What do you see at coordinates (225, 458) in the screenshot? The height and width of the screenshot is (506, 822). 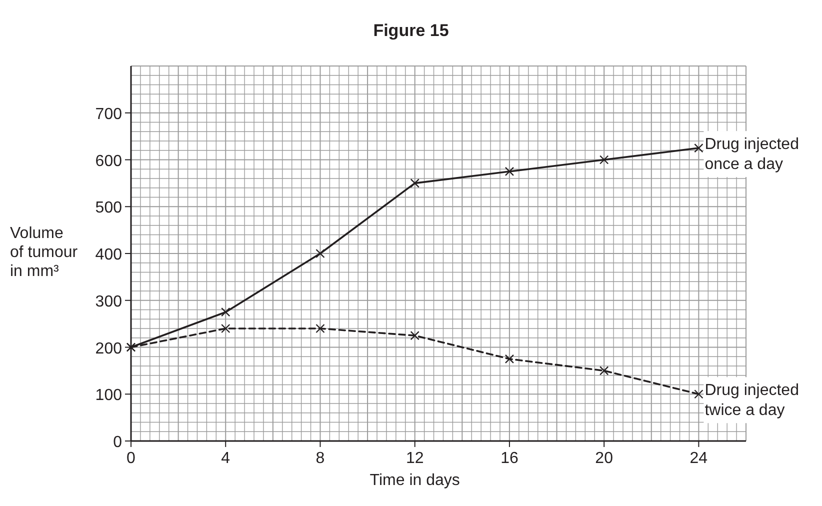 I see `x-tick-label: 4` at bounding box center [225, 458].